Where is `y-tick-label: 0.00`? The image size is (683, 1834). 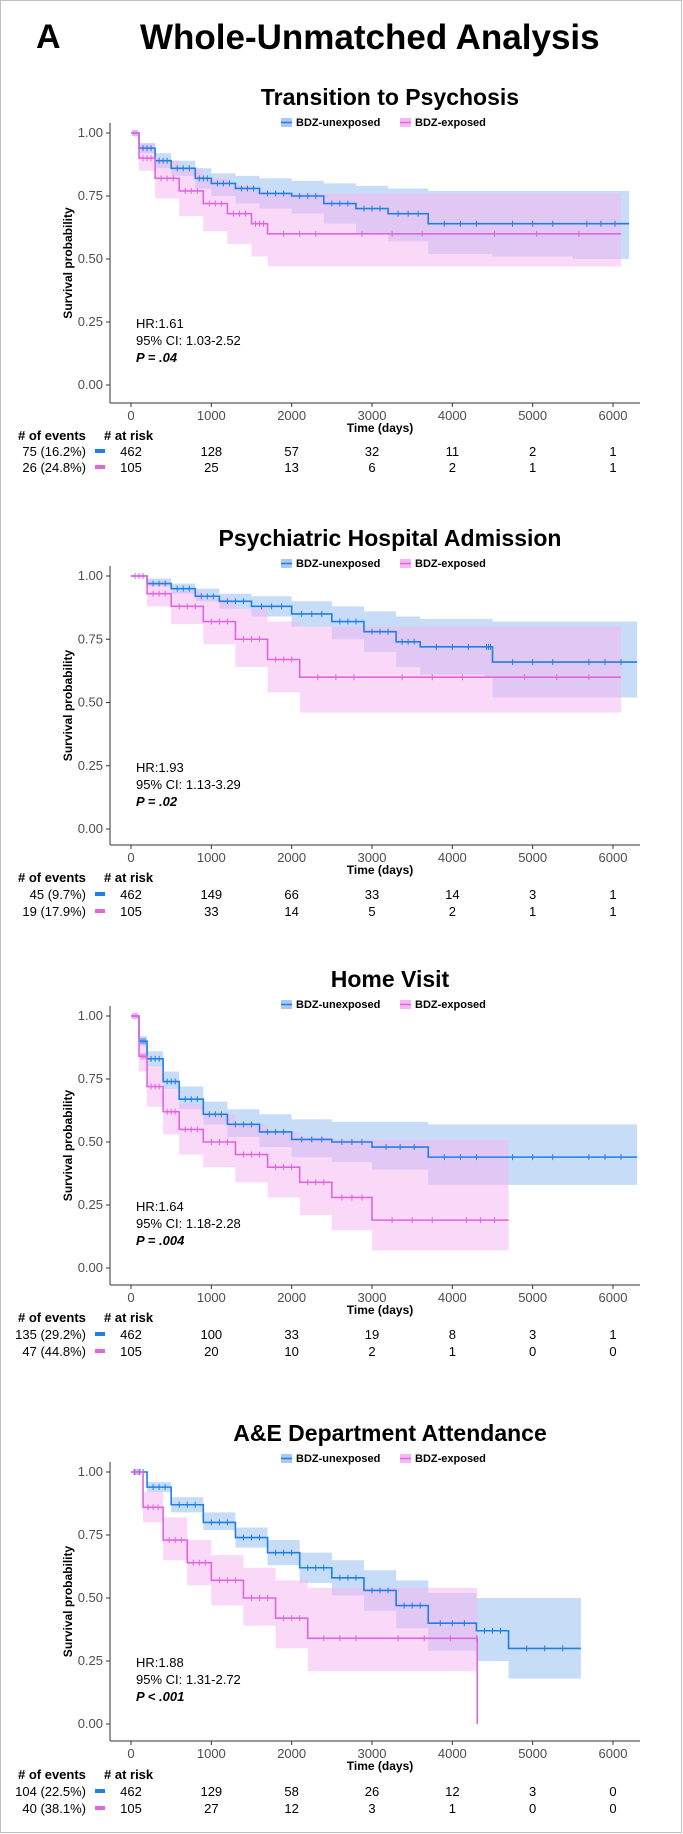 y-tick-label: 0.00 is located at coordinates (90, 1267).